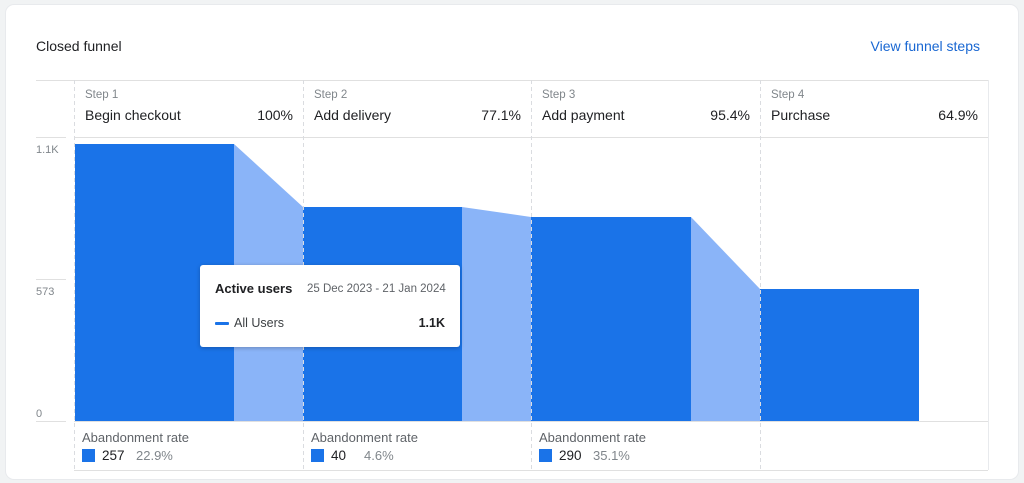 This screenshot has width=1024, height=483. I want to click on tooltip-title: Active users, so click(254, 288).